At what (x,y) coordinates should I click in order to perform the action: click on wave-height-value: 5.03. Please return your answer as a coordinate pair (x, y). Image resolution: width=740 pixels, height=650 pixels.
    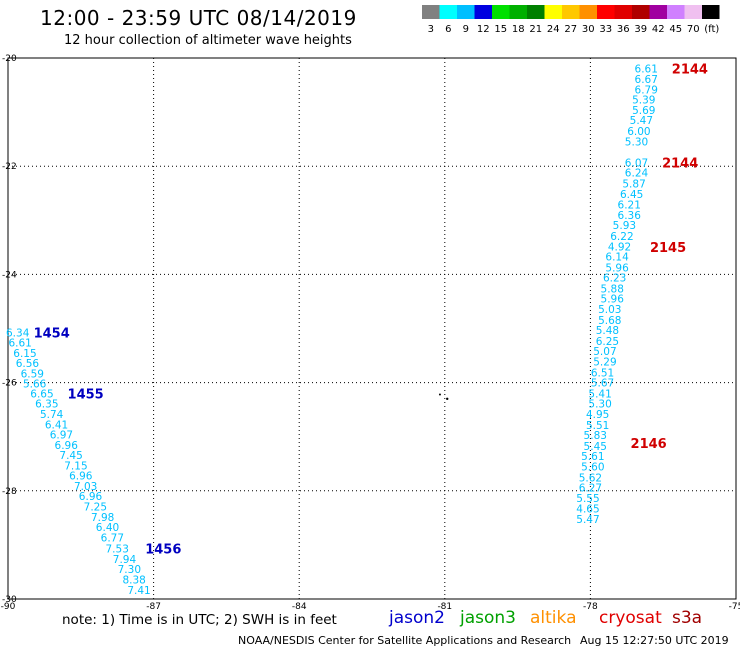
    Looking at the image, I should click on (609, 310).